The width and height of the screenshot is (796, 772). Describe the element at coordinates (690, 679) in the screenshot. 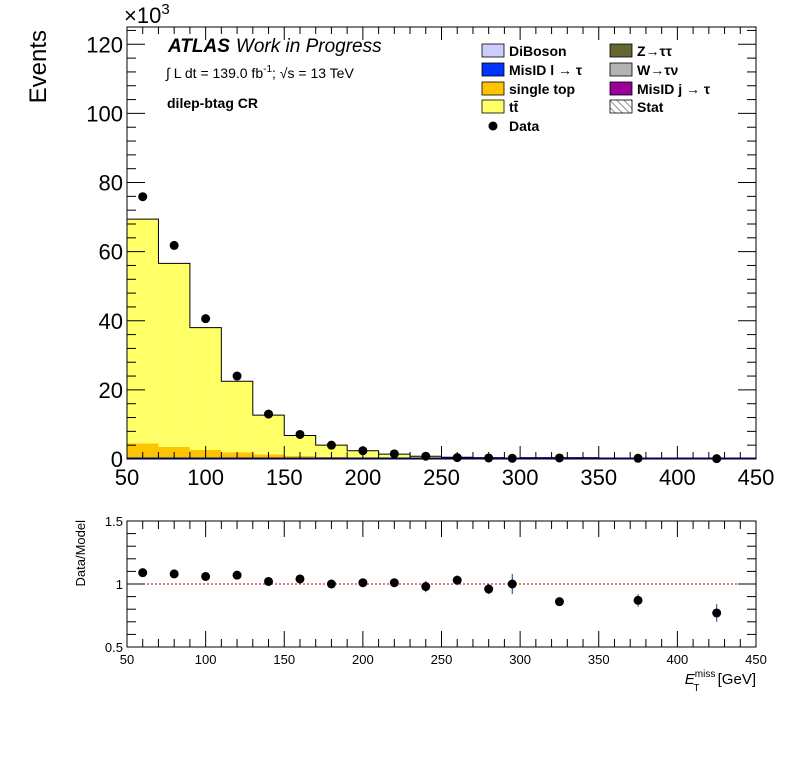

I see `xlabel-main: E` at that location.